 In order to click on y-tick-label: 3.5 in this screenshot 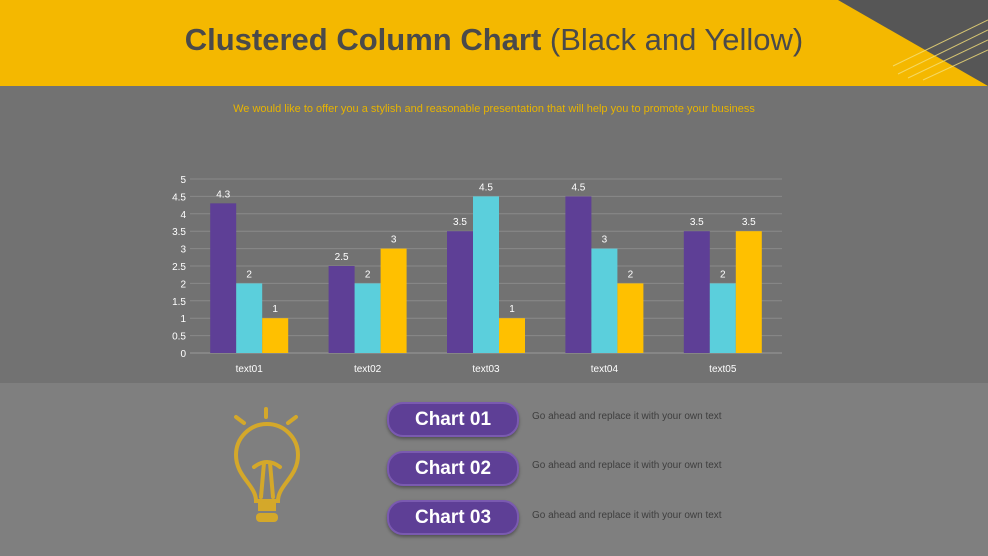, I will do `click(179, 232)`.